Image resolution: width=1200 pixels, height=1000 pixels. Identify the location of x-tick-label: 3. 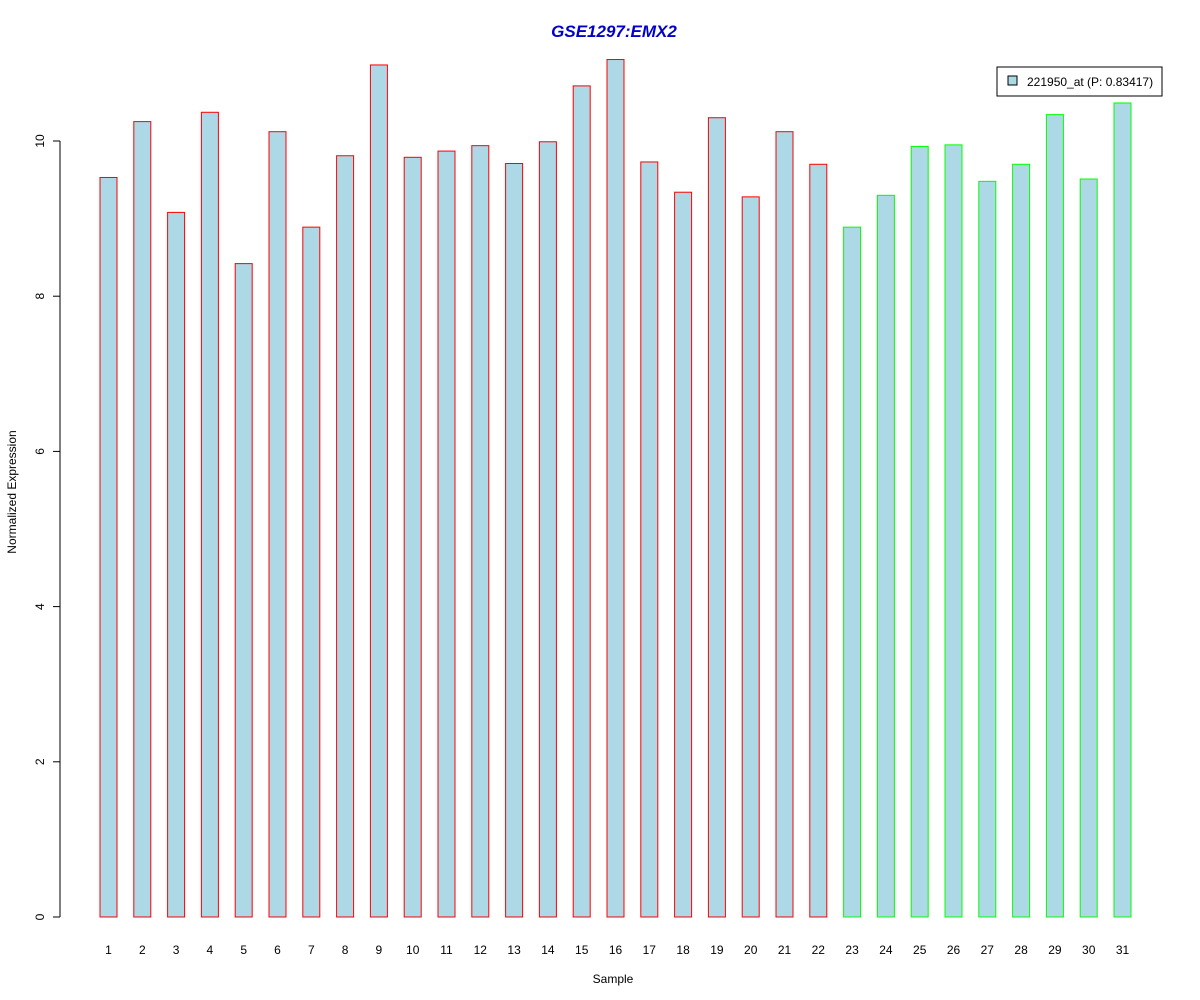
(176, 950).